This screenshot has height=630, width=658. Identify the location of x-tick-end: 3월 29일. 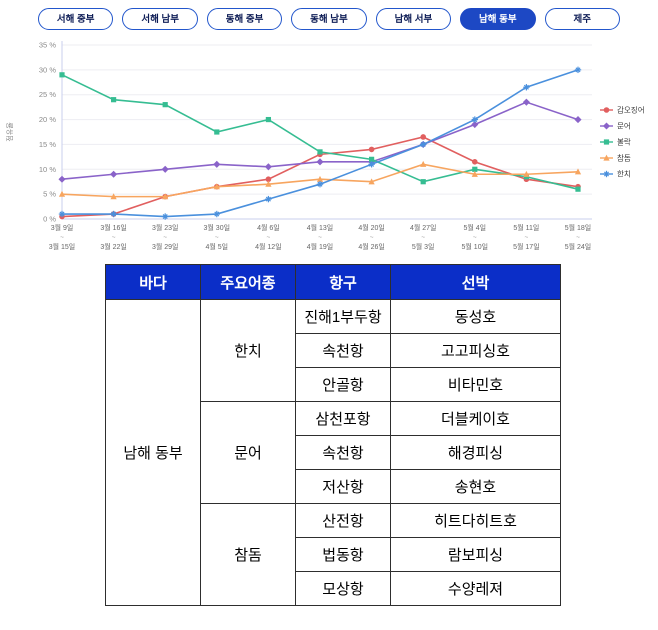
(165, 246).